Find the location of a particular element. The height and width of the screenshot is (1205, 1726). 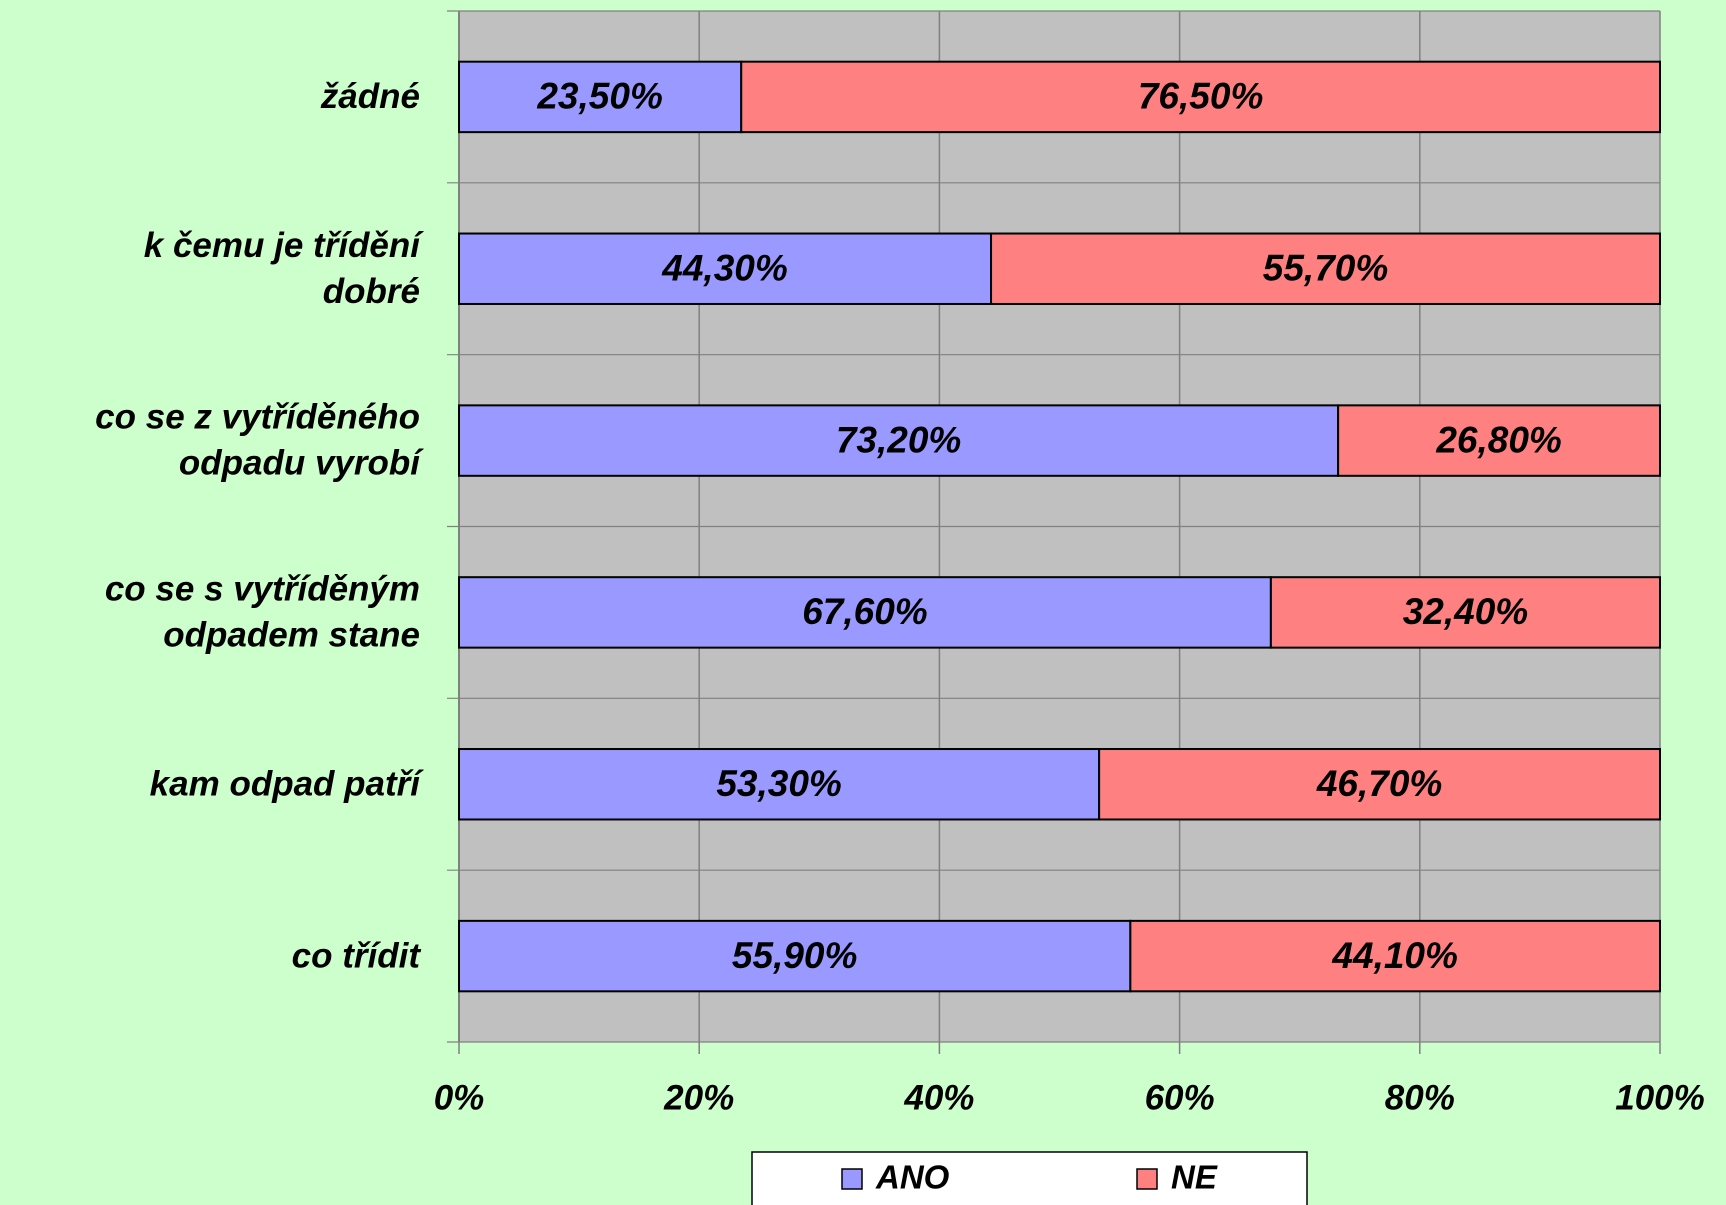

x-tick-label: 40% is located at coordinates (938, 1097).